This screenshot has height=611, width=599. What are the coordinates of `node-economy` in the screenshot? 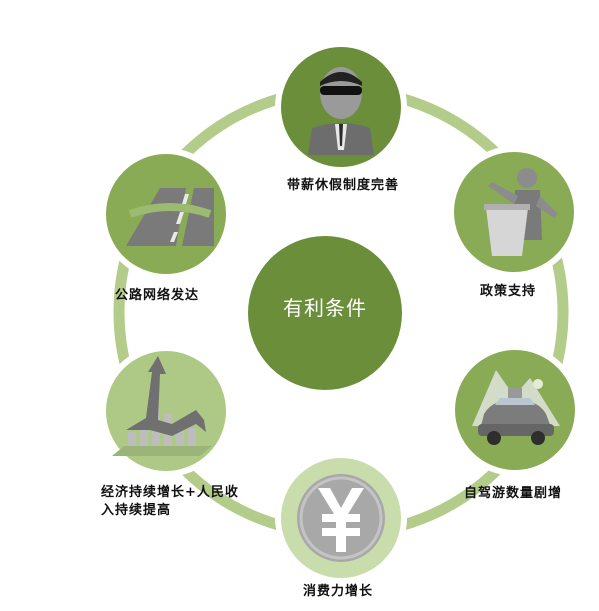 It's located at (166, 411).